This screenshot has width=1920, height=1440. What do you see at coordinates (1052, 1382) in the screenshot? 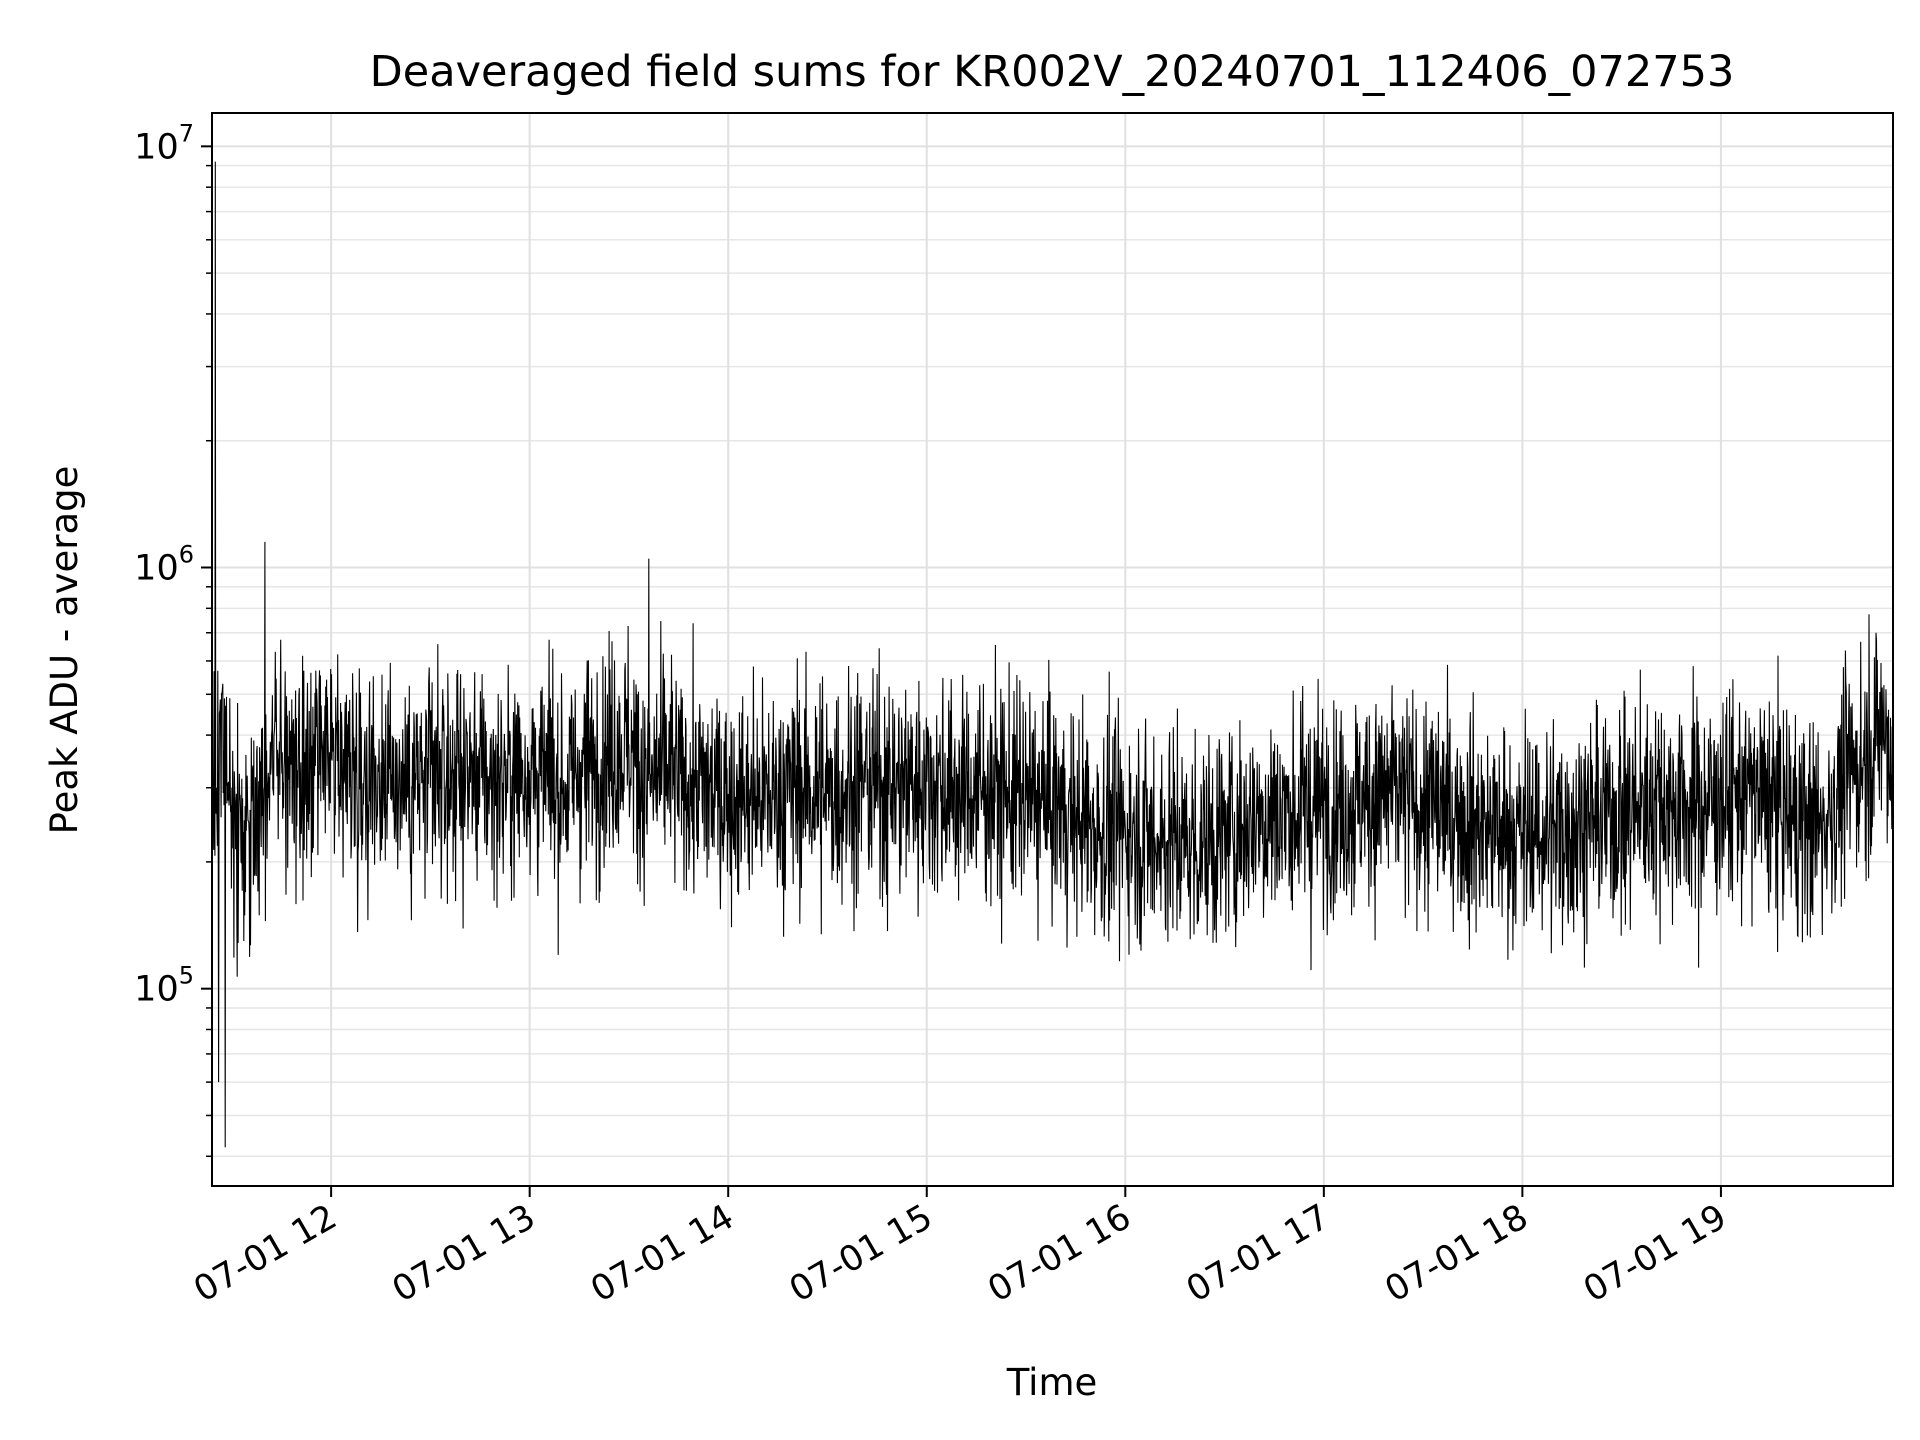
I see `x-axis-label: Time` at bounding box center [1052, 1382].